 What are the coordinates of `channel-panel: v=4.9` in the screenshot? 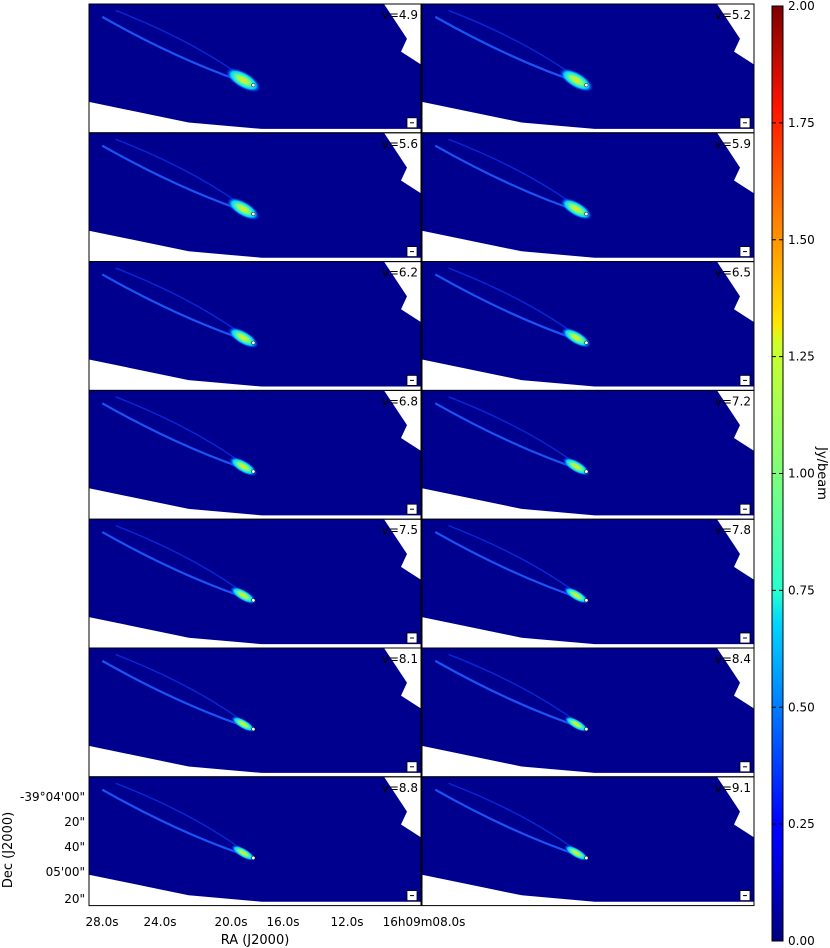 It's located at (255, 68).